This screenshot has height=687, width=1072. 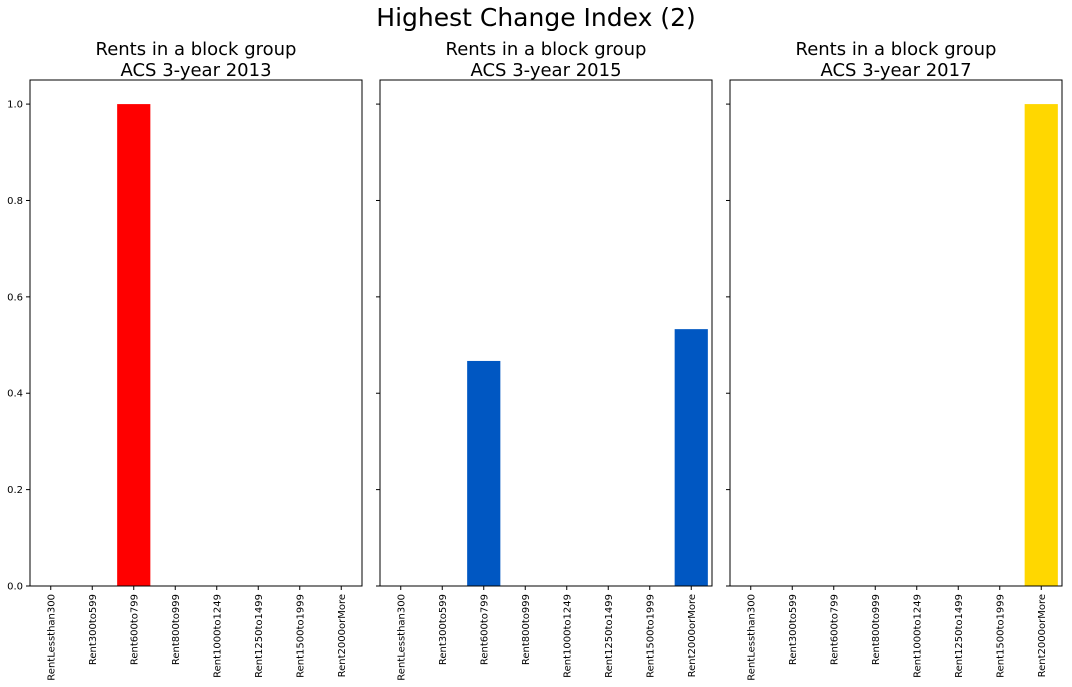 I want to click on y-tick-label: 0.6, so click(x=15, y=297).